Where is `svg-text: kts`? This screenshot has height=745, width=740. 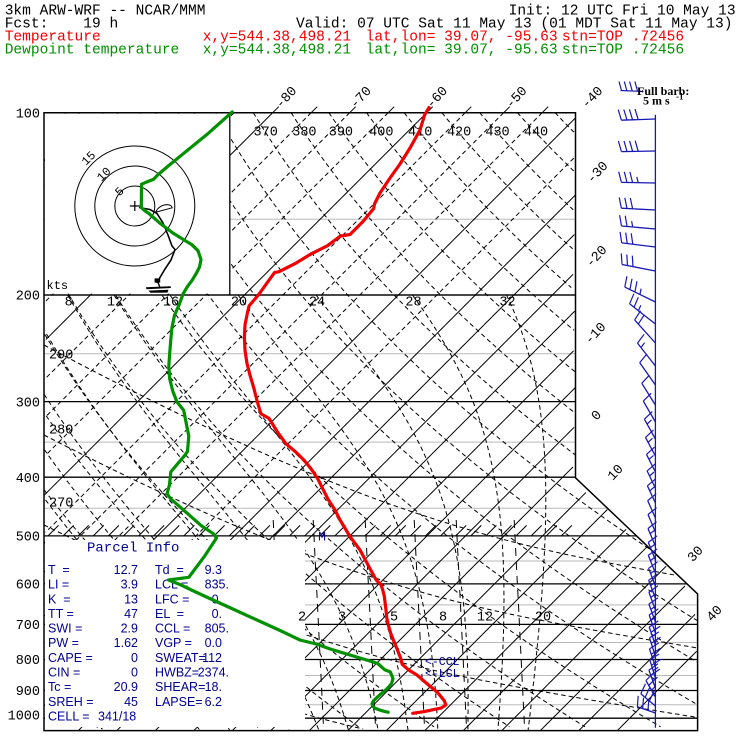
svg-text: kts is located at coordinates (58, 286).